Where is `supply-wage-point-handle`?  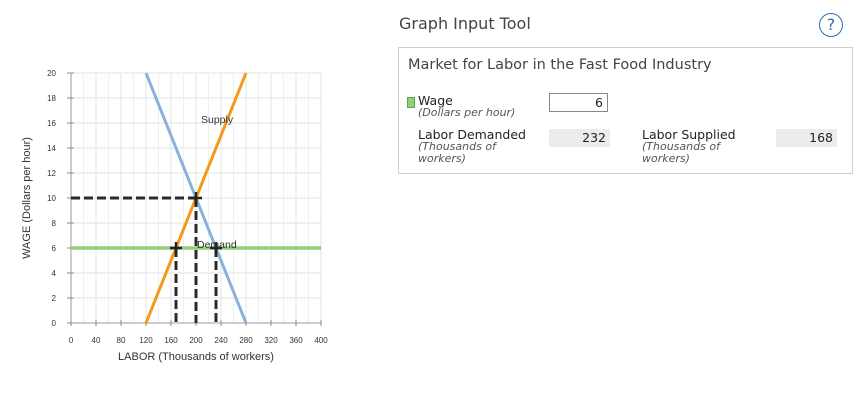
supply-wage-point-handle is located at coordinates (176, 248).